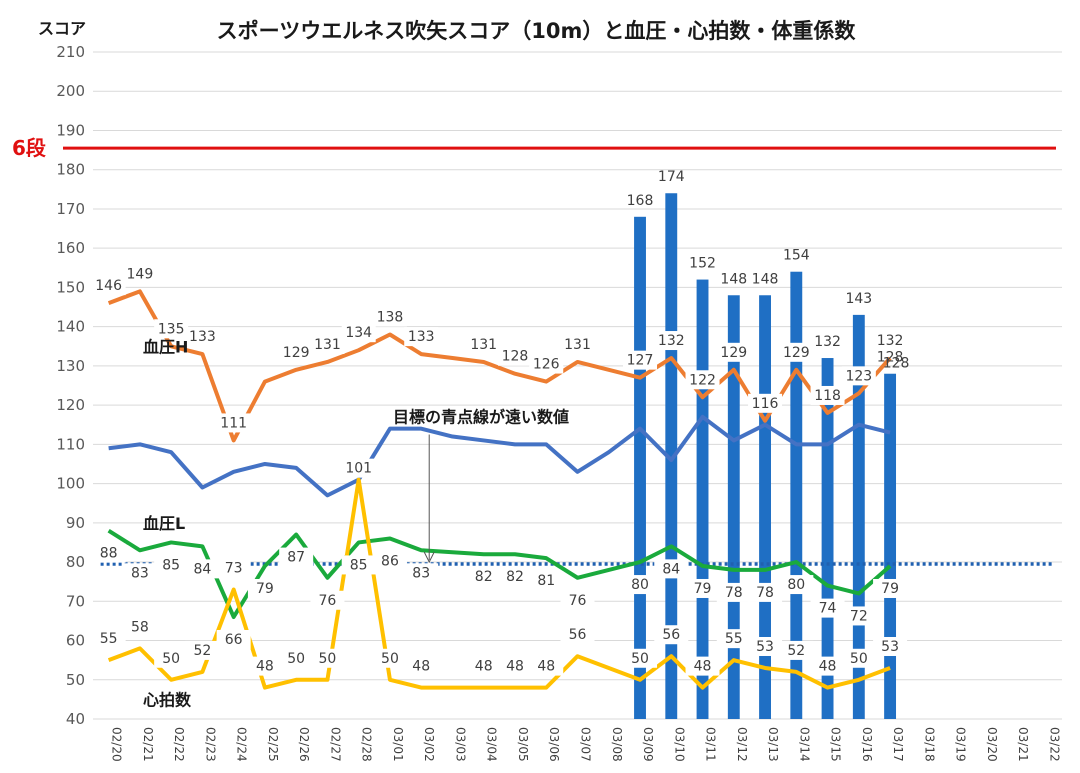 This screenshot has width=1080, height=773. What do you see at coordinates (1054, 744) in the screenshot?
I see `x-tick-label: 03/22` at bounding box center [1054, 744].